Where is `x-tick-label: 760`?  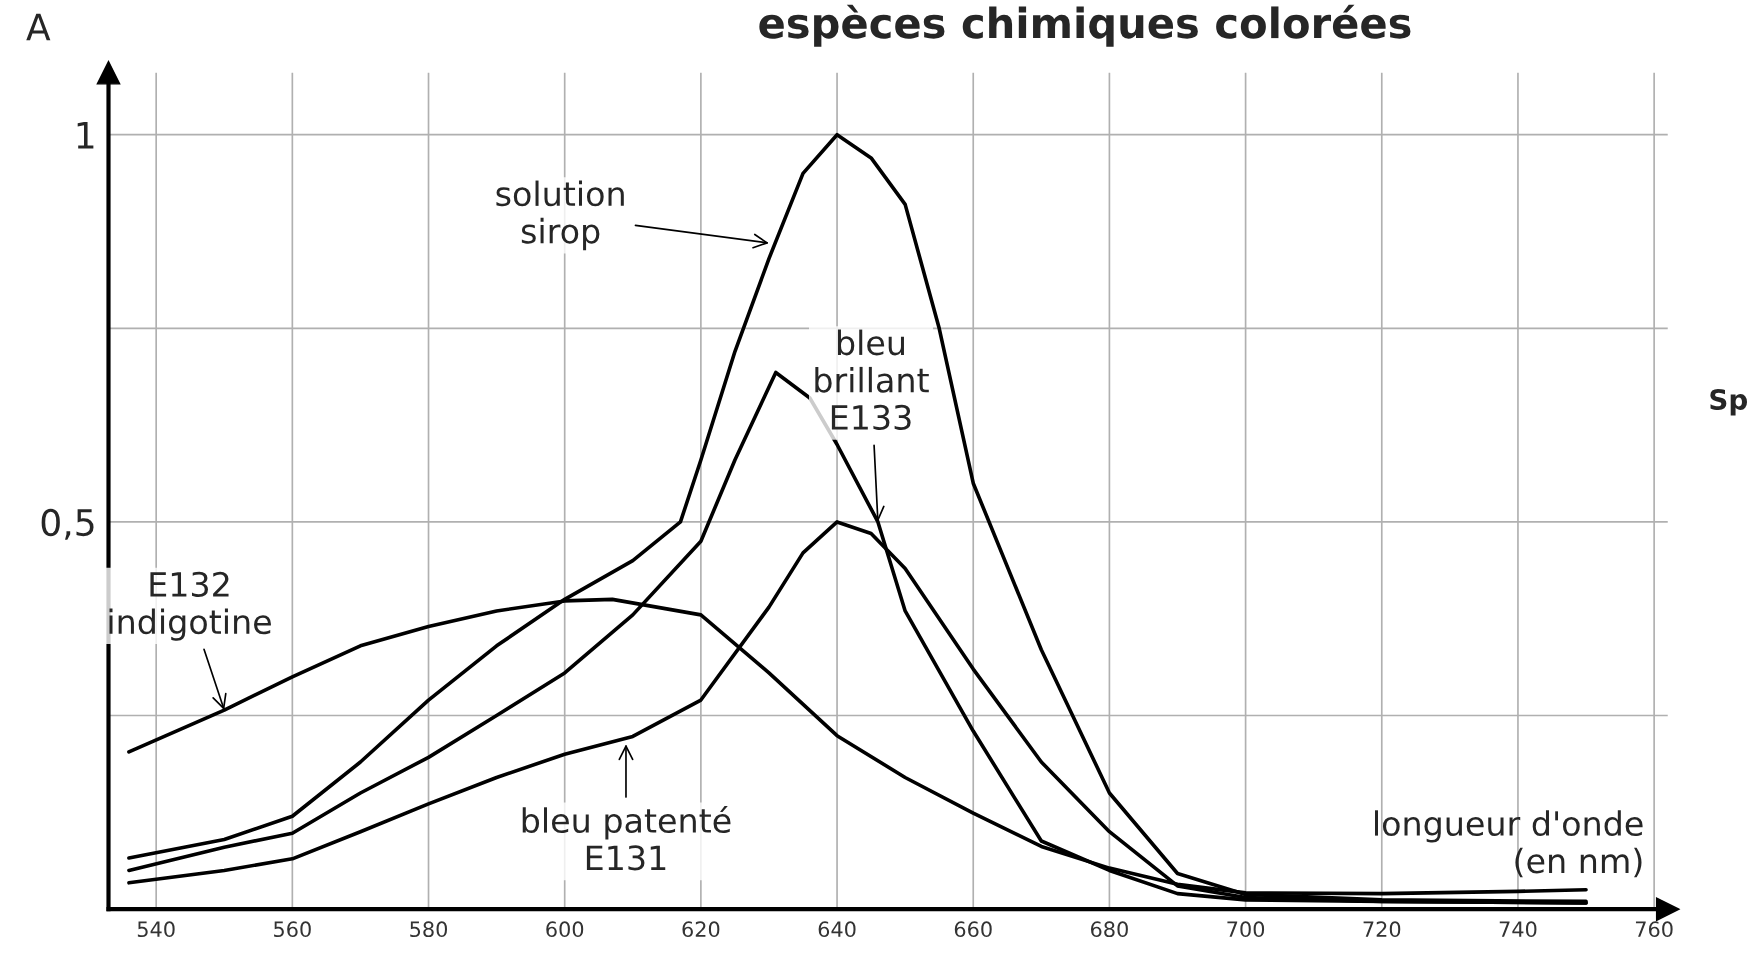
x-tick-label: 760 is located at coordinates (1654, 929).